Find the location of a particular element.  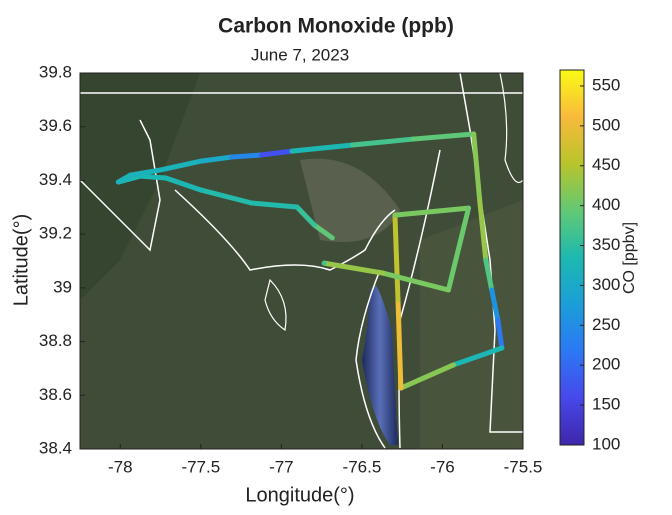

colorbar-tick-label: 400 is located at coordinates (606, 204).